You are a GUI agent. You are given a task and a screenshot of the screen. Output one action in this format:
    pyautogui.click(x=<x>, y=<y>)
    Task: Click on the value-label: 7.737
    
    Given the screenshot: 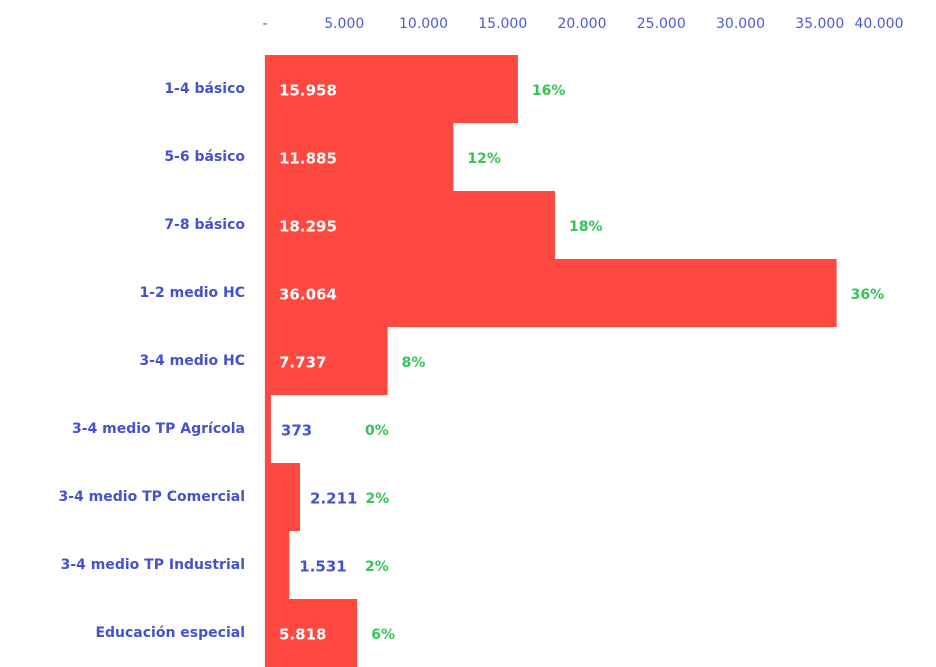 What is the action you would take?
    pyautogui.click(x=302, y=363)
    